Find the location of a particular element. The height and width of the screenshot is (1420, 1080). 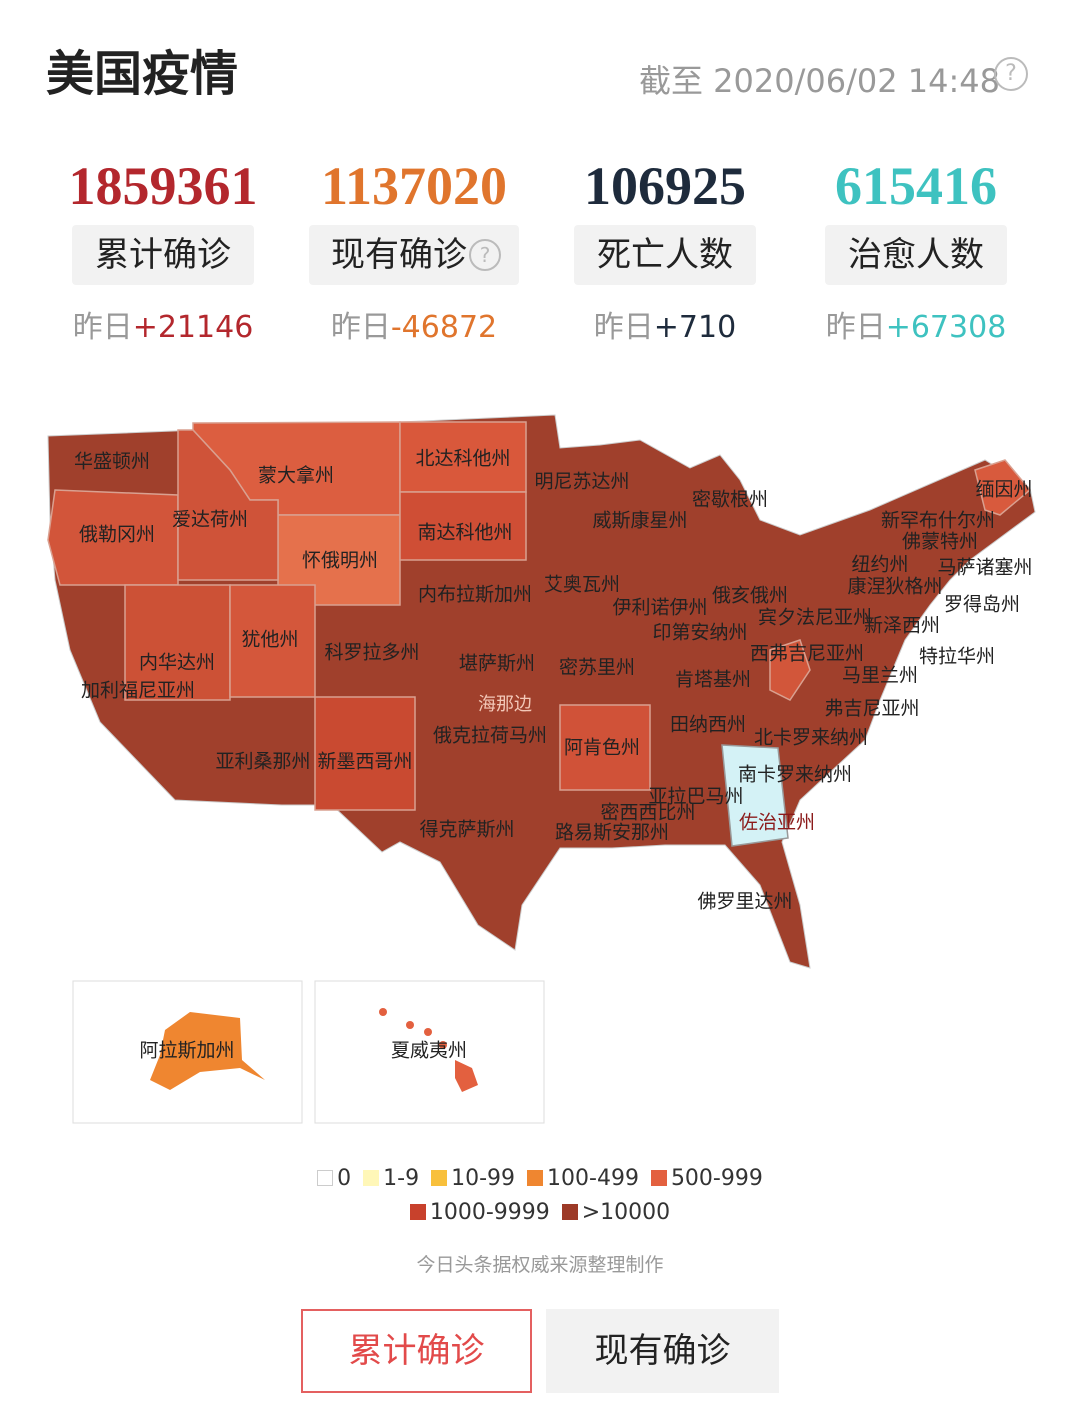

legend-item: >10000 is located at coordinates (616, 1212).